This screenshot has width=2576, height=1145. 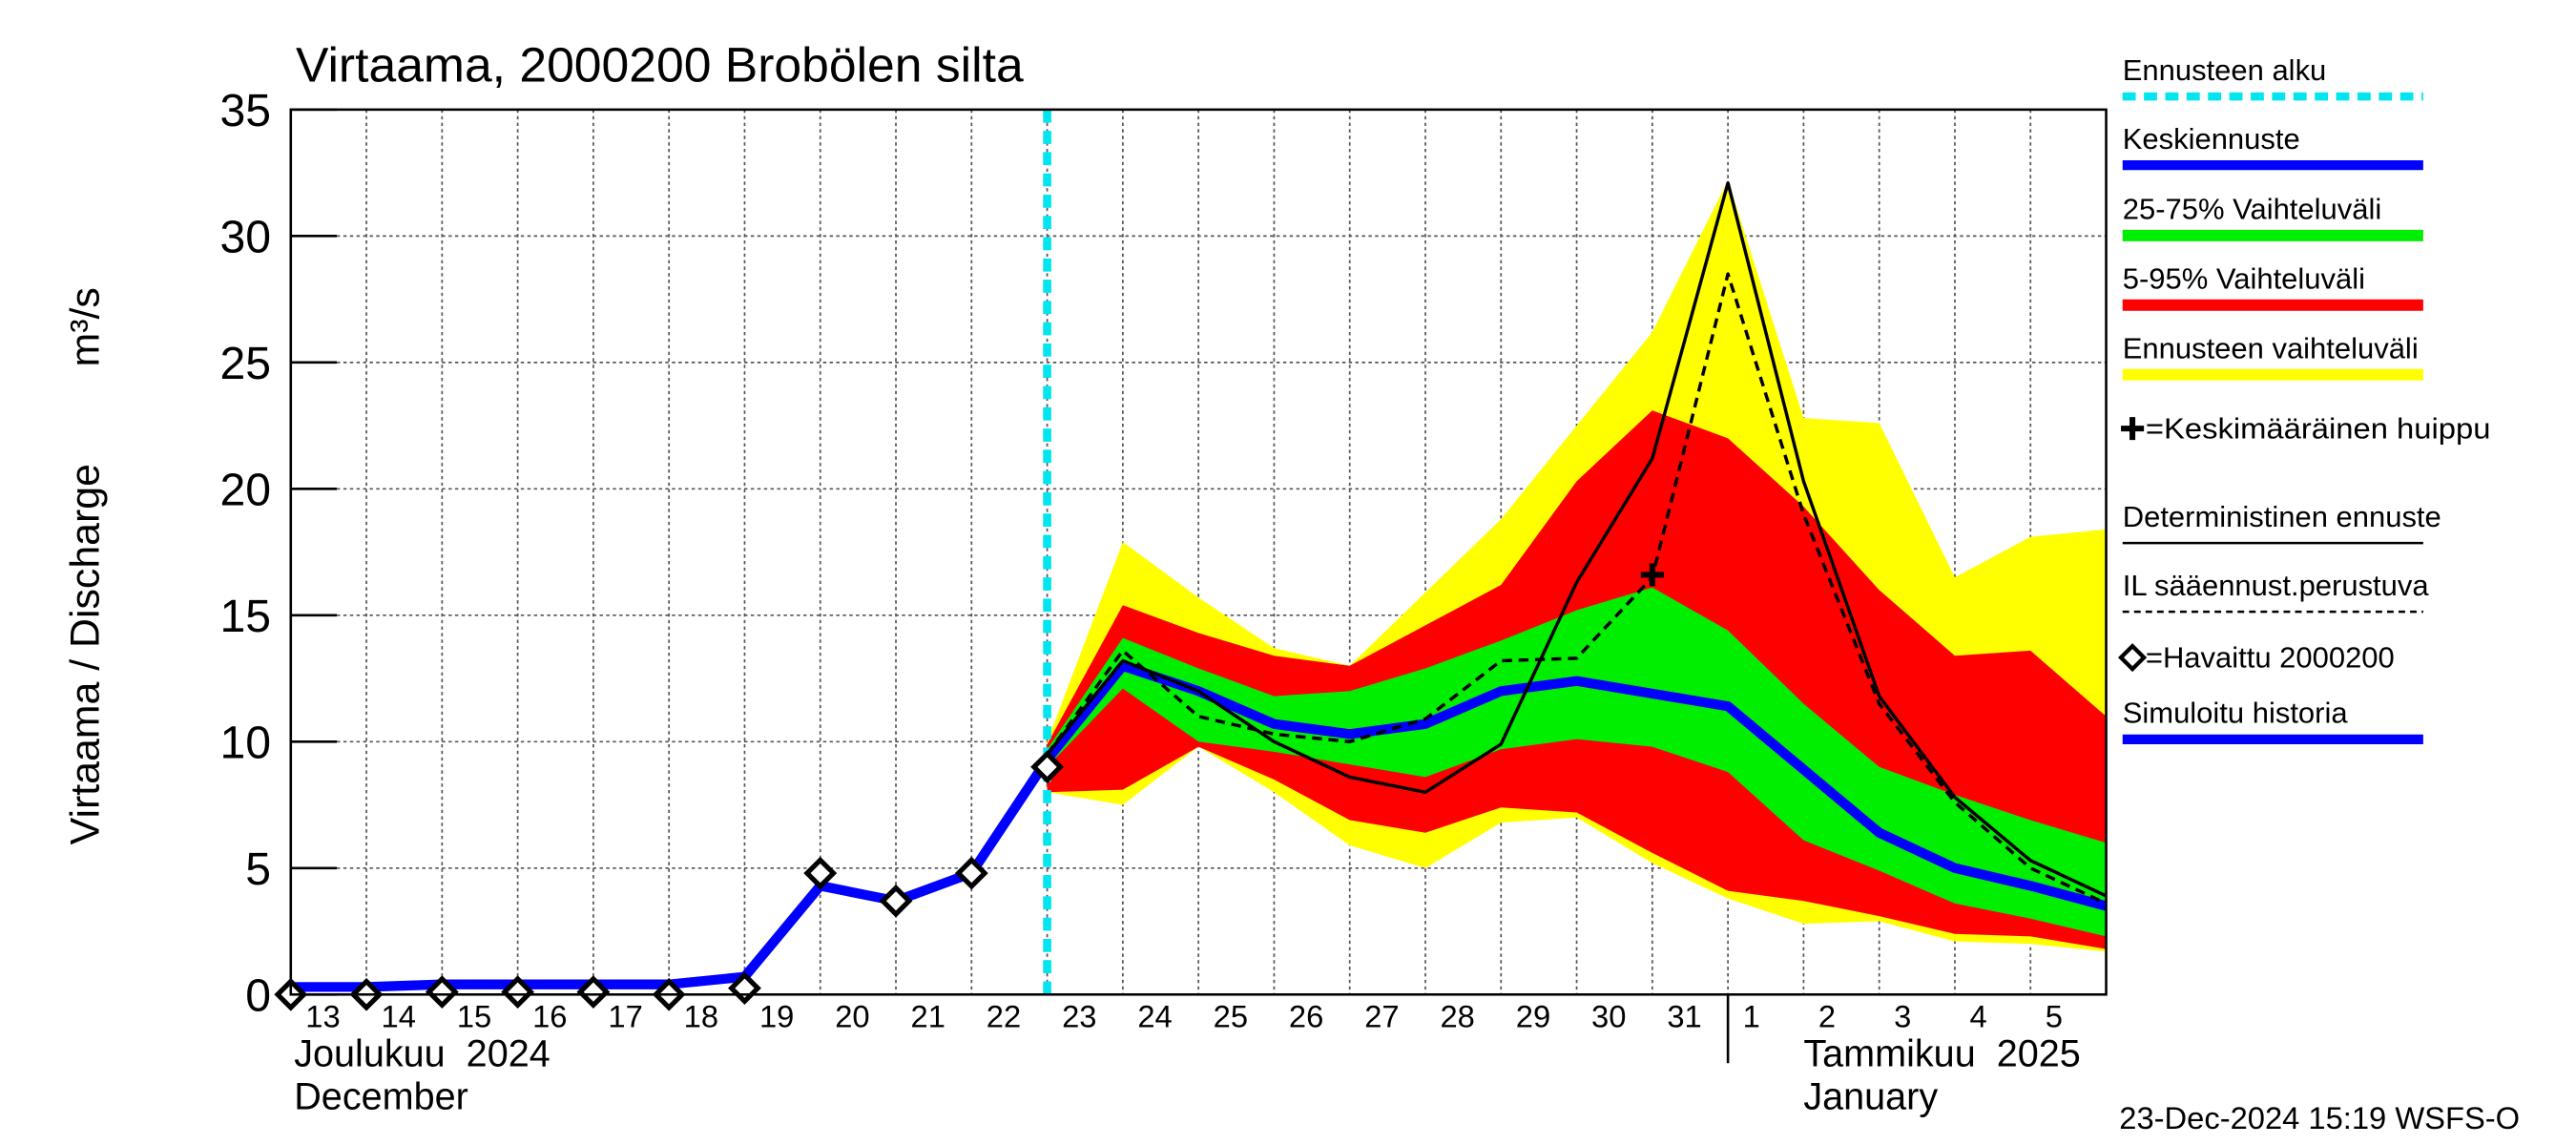 What do you see at coordinates (1079, 1017) in the screenshot?
I see `x-tick-label: 23` at bounding box center [1079, 1017].